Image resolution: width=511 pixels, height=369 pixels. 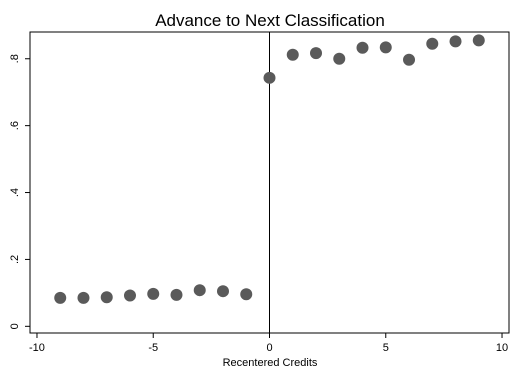 What do you see at coordinates (269, 348) in the screenshot?
I see `x-tick-label: 0` at bounding box center [269, 348].